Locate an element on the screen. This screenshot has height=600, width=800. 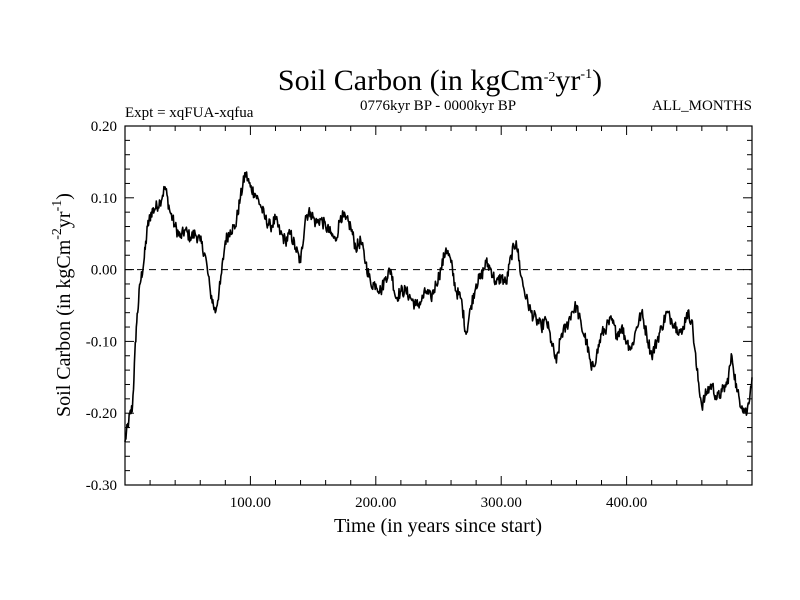
y-tick-label: -0.10 is located at coordinates (101, 342).